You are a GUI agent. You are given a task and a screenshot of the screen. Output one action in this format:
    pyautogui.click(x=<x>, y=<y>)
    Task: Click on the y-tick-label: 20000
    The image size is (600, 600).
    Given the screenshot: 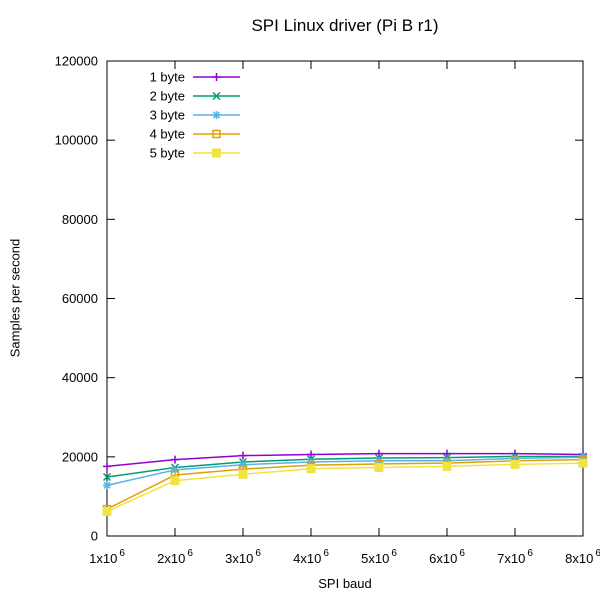 What is the action you would take?
    pyautogui.click(x=80, y=456)
    